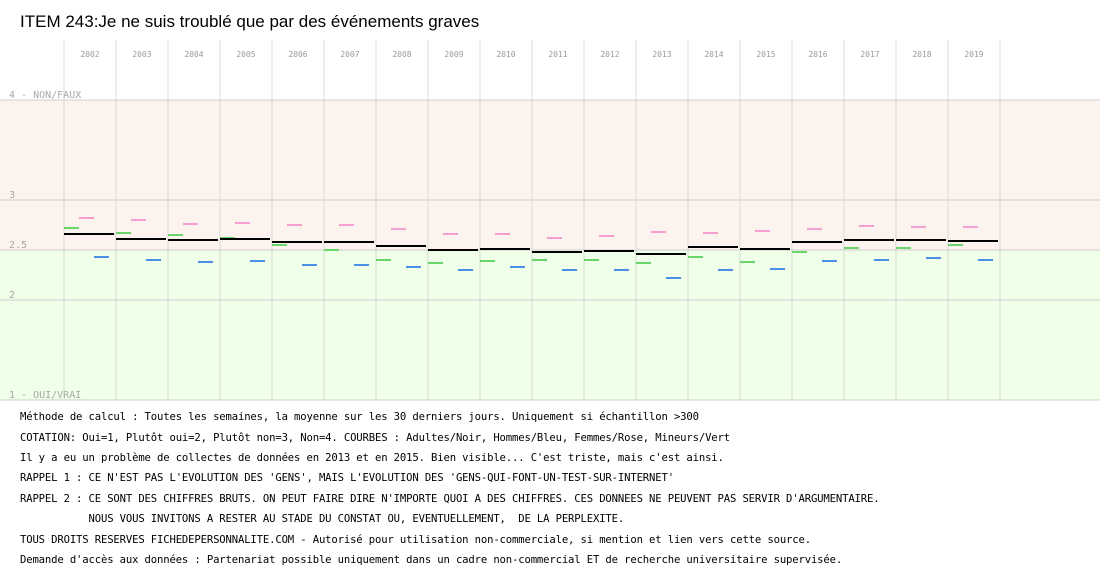 The width and height of the screenshot is (1100, 575). I want to click on x-tick-label: 2003, so click(141, 54).